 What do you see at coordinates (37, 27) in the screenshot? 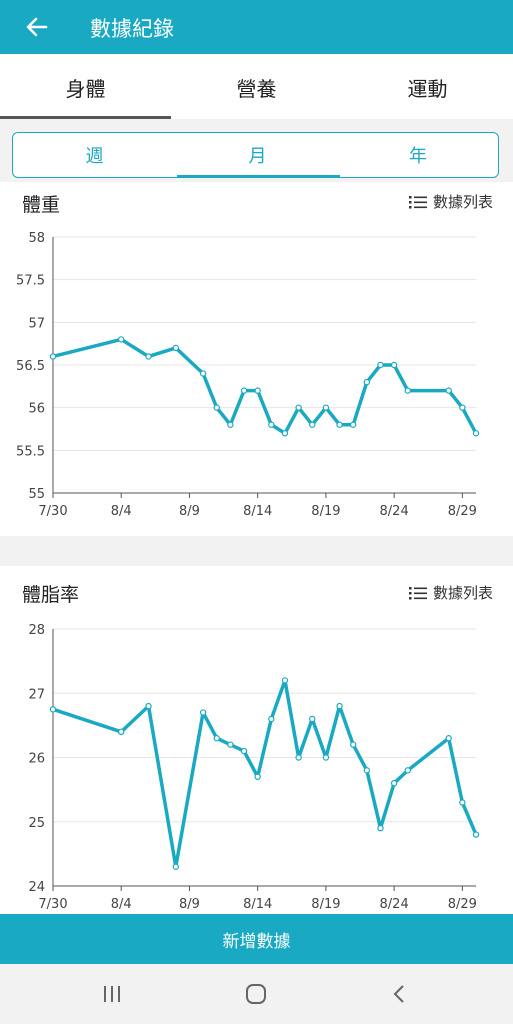
I see `arrow-left-icon` at bounding box center [37, 27].